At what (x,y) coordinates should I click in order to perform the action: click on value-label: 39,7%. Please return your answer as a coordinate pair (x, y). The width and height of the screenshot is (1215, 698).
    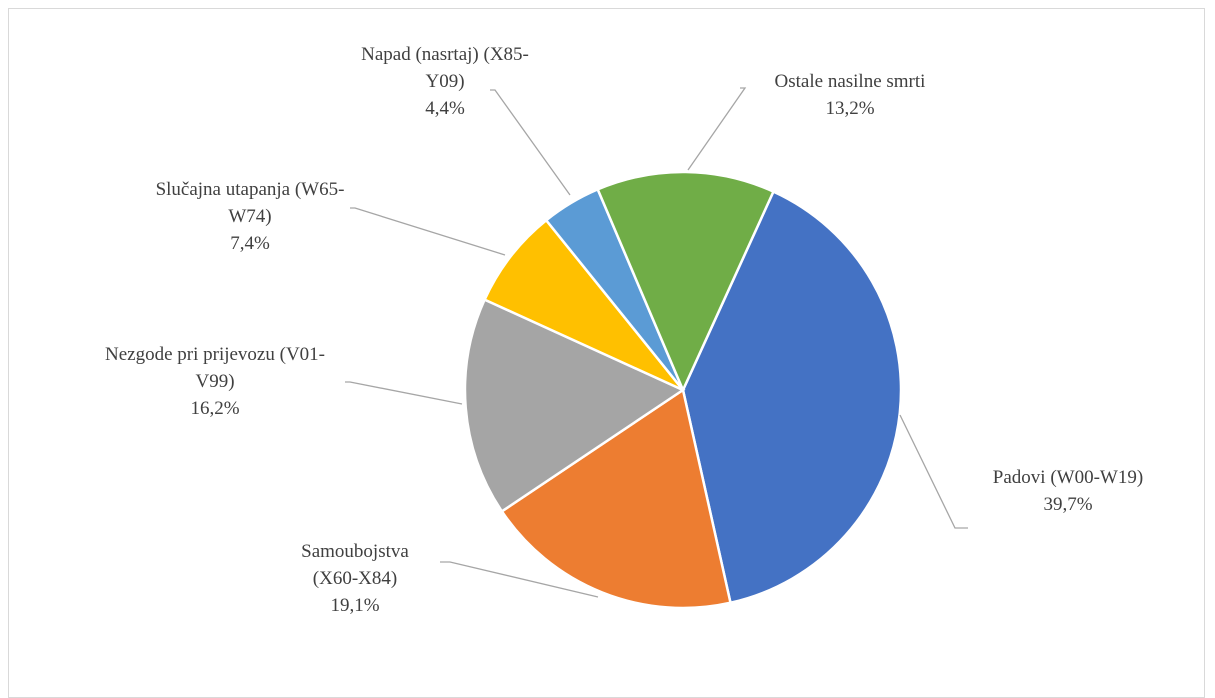
    Looking at the image, I should click on (1068, 504).